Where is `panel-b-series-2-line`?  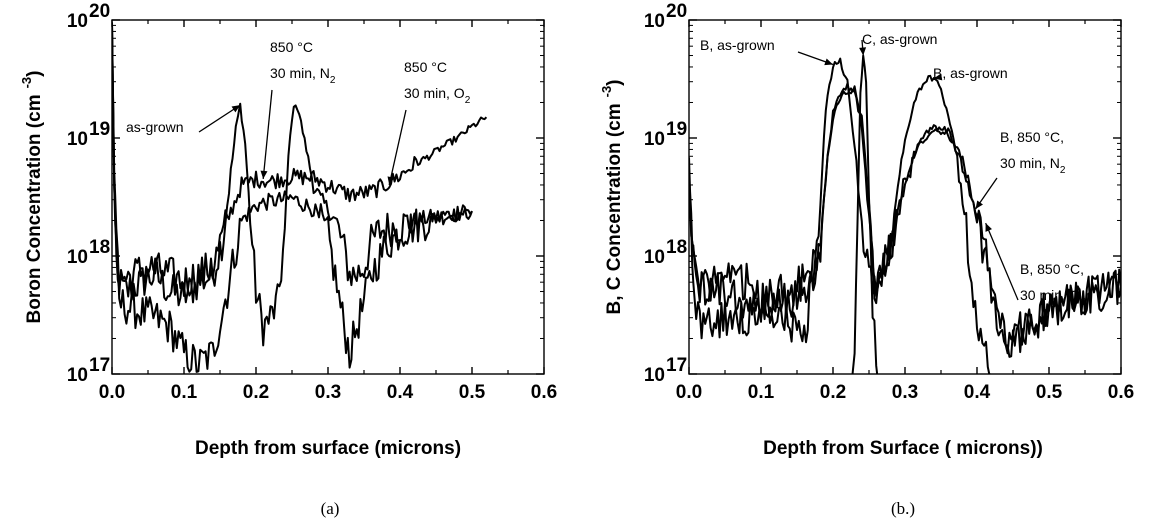
panel-b-series-2-line is located at coordinates (865, 214).